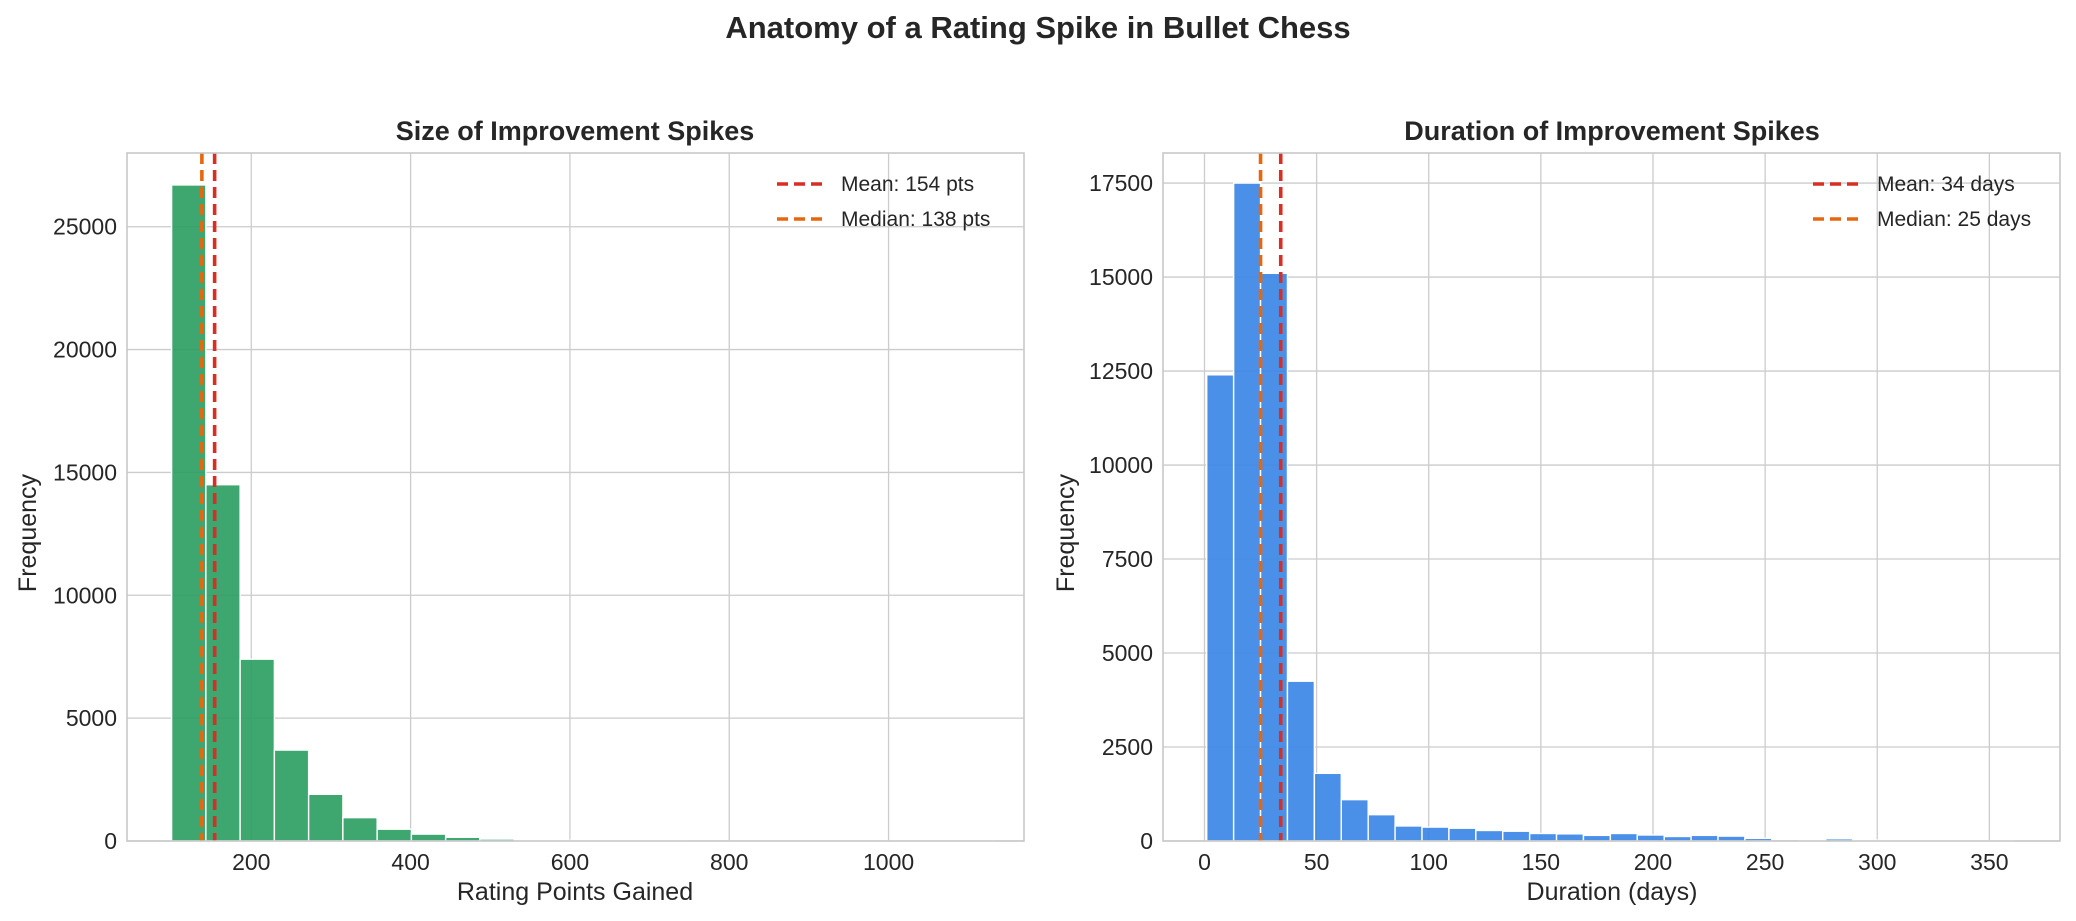  Describe the element at coordinates (28, 532) in the screenshot. I see `size-histogram-ylabel: Frequency` at that location.